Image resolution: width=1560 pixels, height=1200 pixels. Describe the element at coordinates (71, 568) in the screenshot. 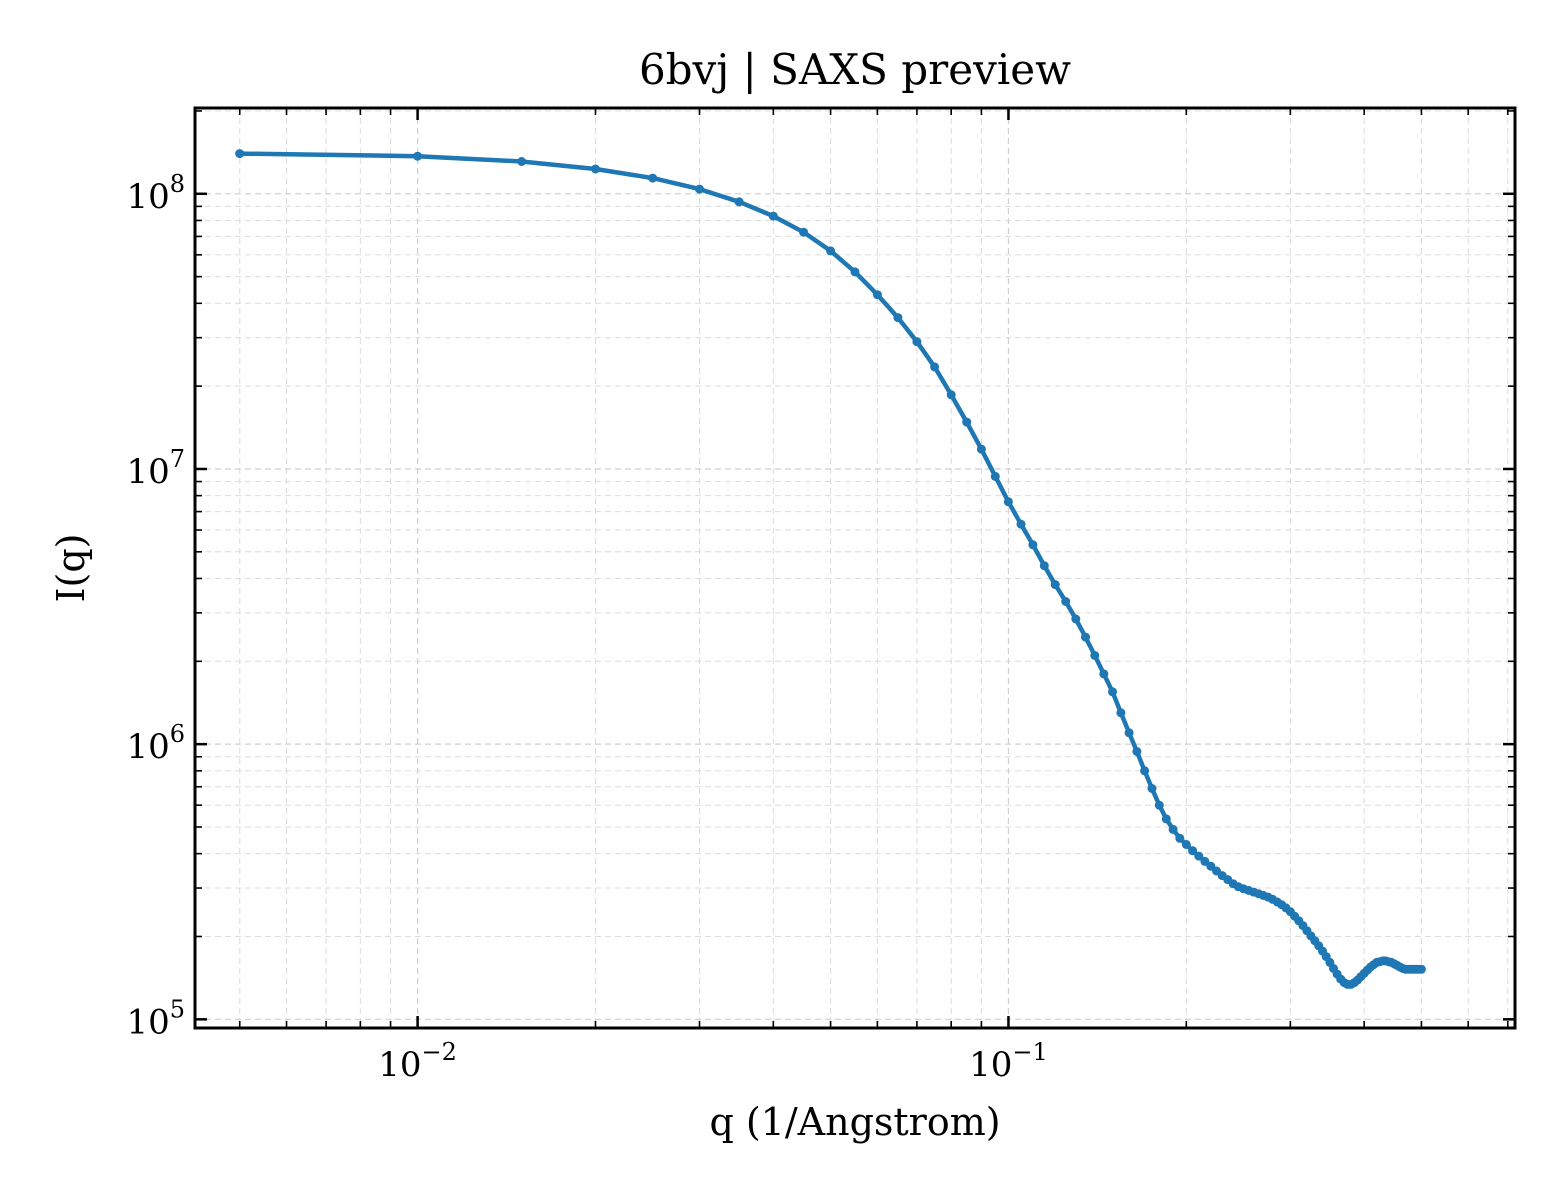

I see `y-axis-label: I(q)` at that location.